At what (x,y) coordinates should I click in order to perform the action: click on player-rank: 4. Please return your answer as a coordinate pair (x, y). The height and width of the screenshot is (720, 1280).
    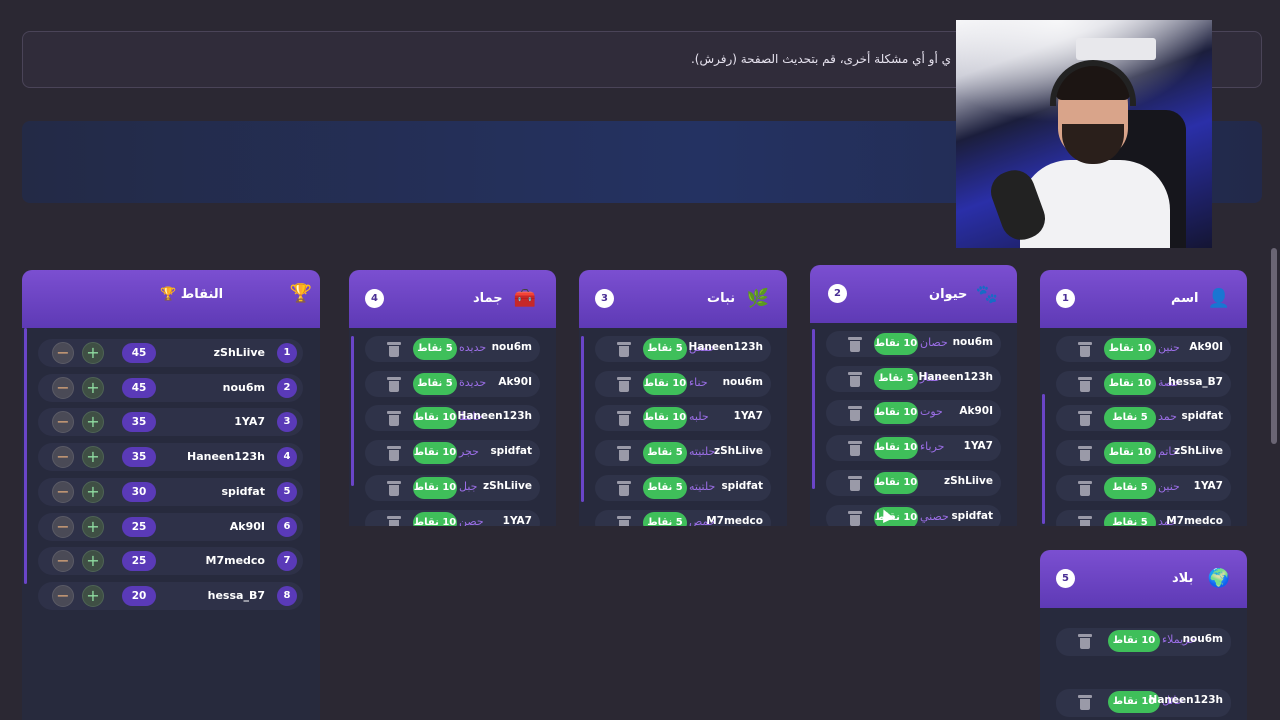
    Looking at the image, I should click on (287, 457).